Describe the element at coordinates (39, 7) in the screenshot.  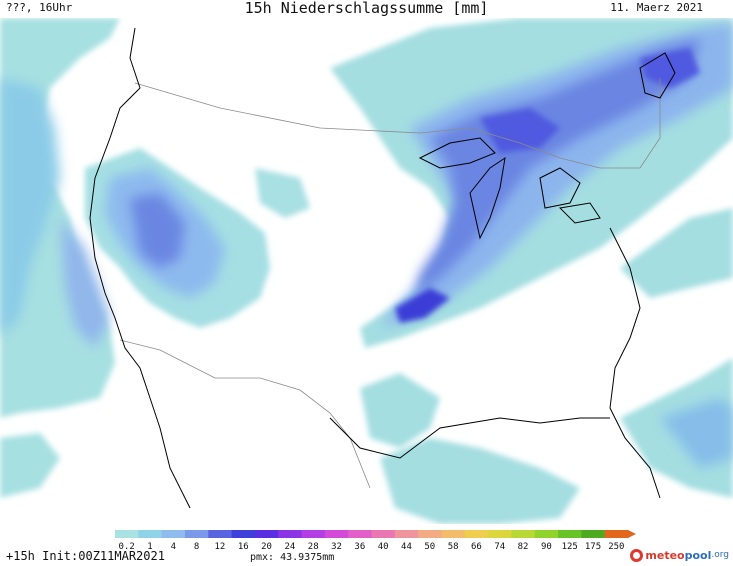
I see `run-time-label: ???, 16Uhr` at that location.